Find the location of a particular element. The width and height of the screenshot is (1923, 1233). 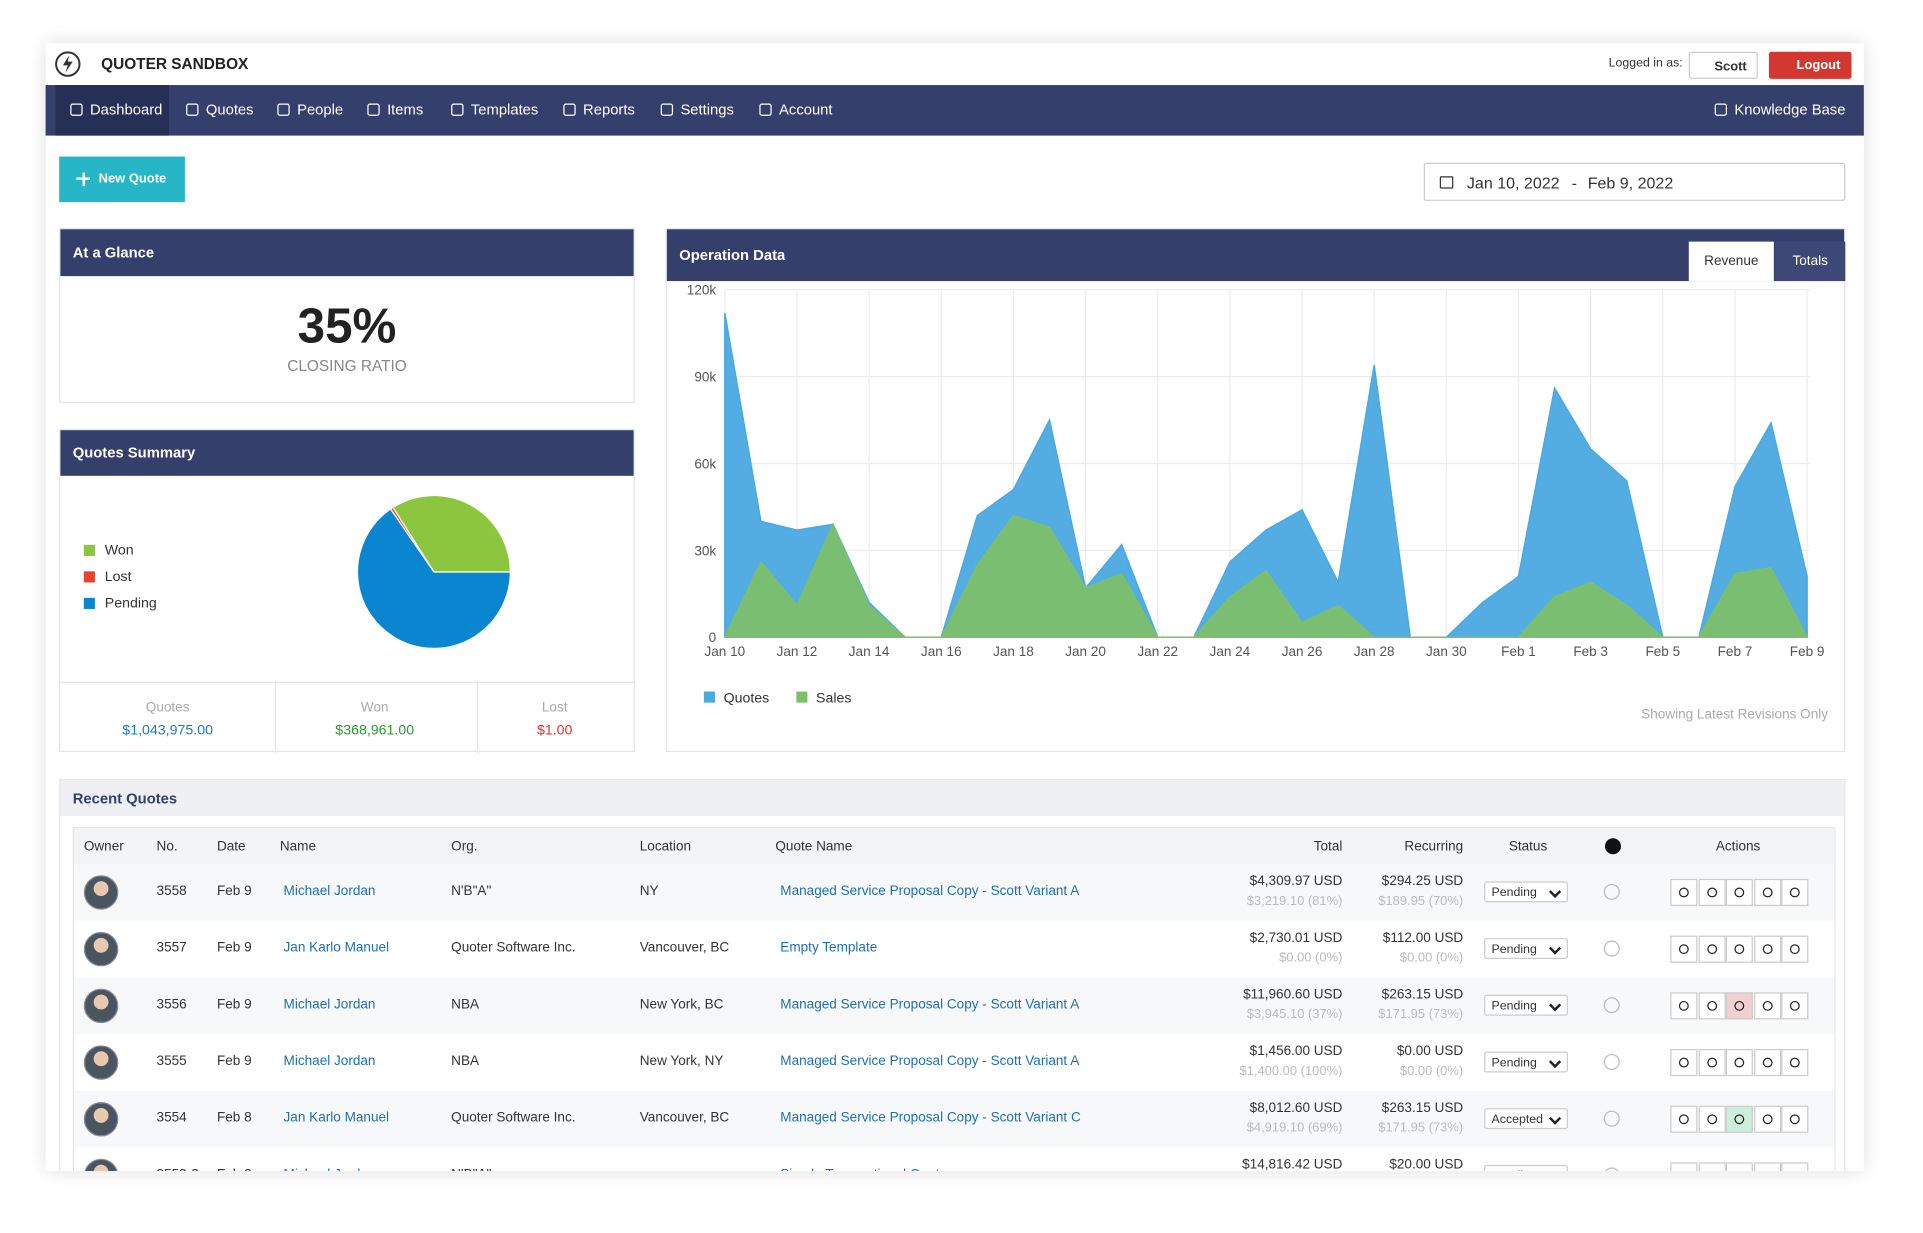

column-header: Status is located at coordinates (1528, 847).